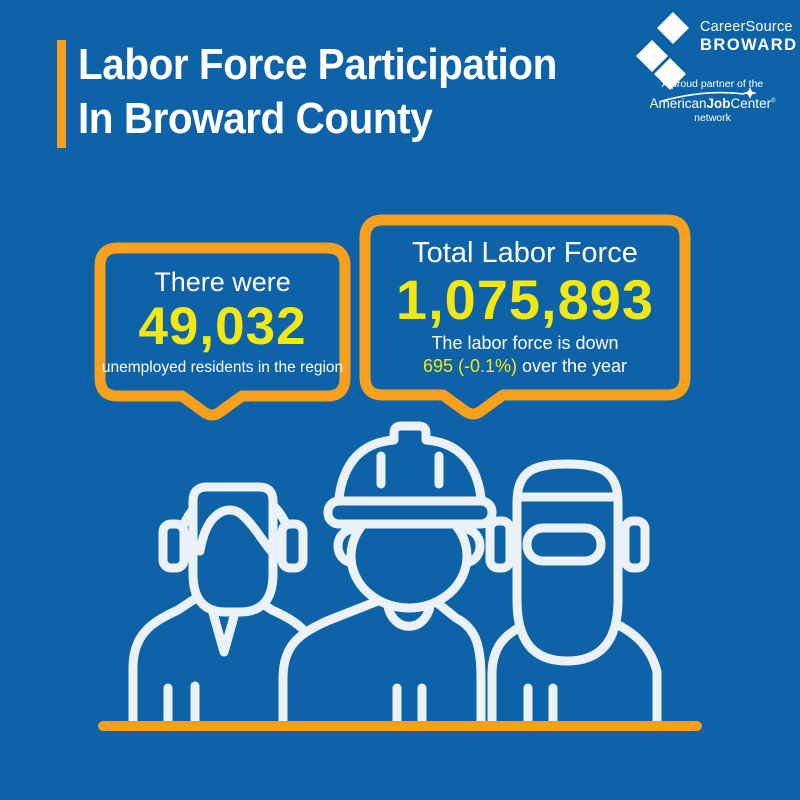 The height and width of the screenshot is (800, 800). Describe the element at coordinates (222, 282) in the screenshot. I see `unemployed-intro-text: There were` at that location.